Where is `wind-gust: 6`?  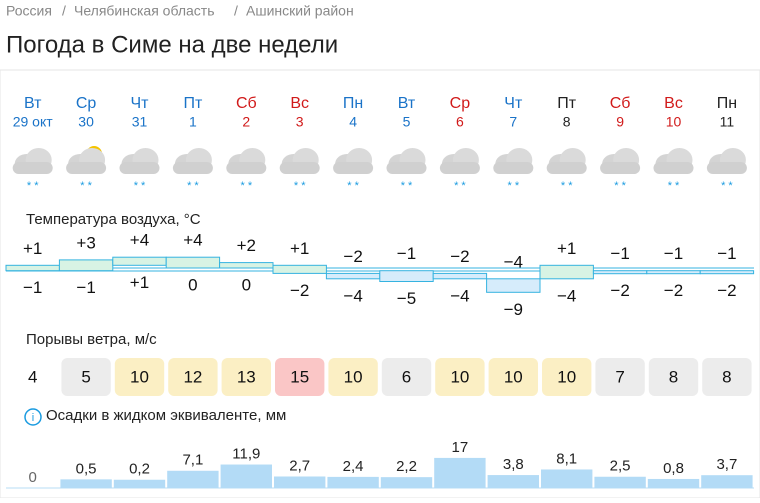
wind-gust: 6 is located at coordinates (406, 376).